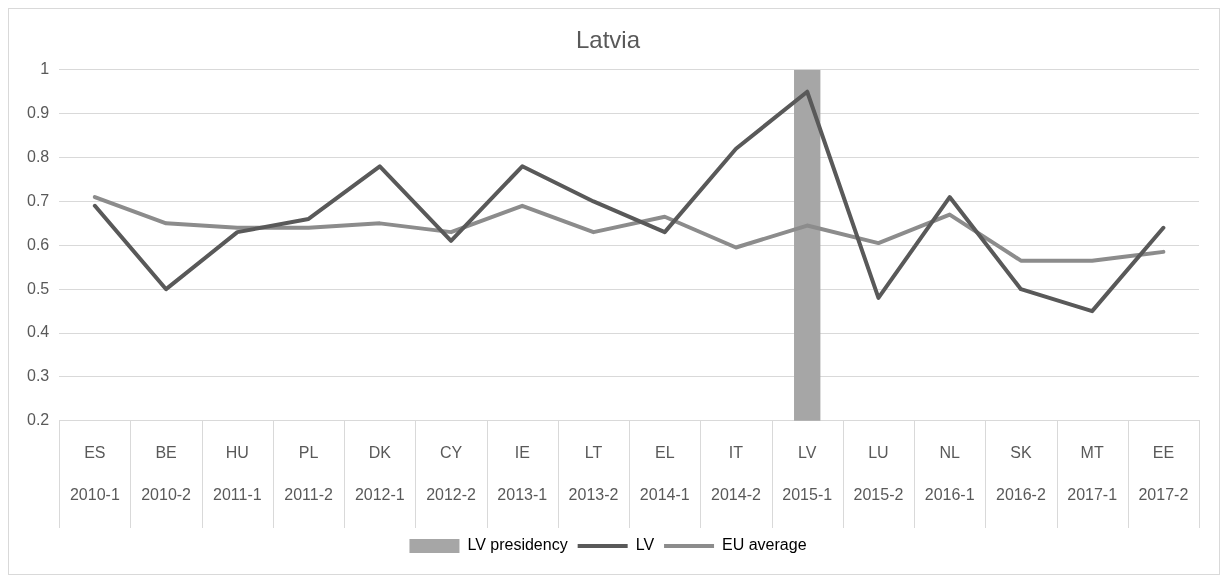 This screenshot has height=583, width=1228. What do you see at coordinates (45, 69) in the screenshot?
I see `y-tick-label: 1` at bounding box center [45, 69].